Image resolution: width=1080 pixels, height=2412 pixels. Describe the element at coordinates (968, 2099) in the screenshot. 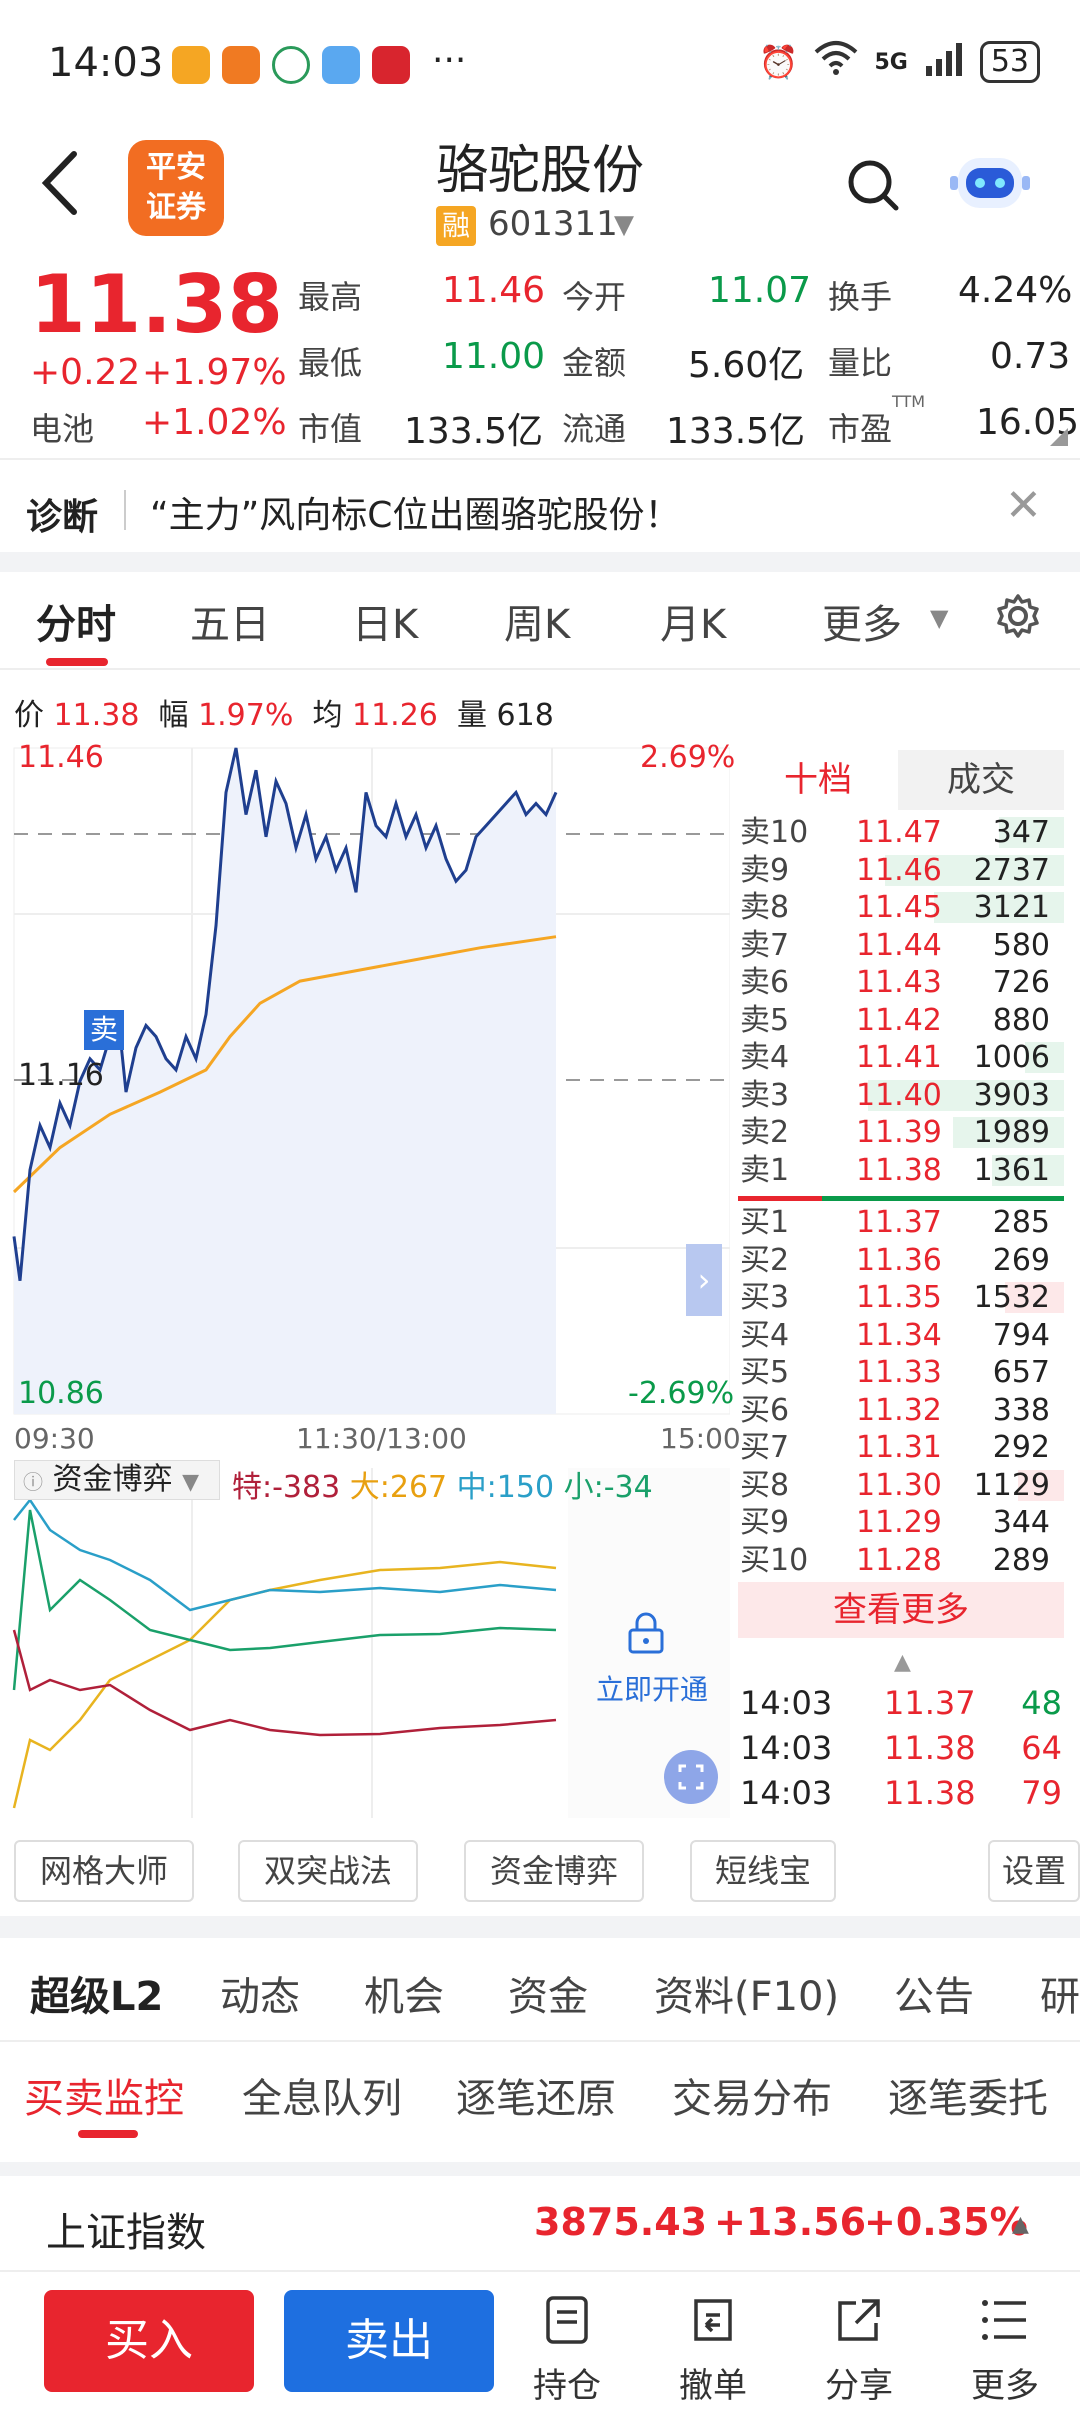

I see `subtab-tick-orders: 逐笔委托` at that location.